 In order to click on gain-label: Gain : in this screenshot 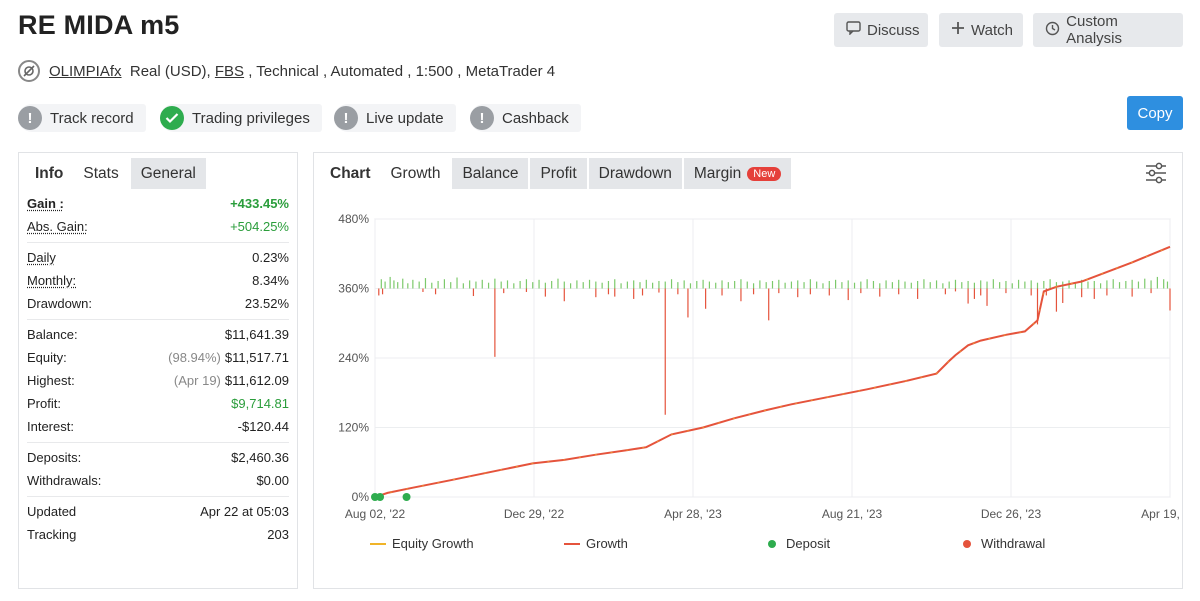, I will do `click(45, 203)`.